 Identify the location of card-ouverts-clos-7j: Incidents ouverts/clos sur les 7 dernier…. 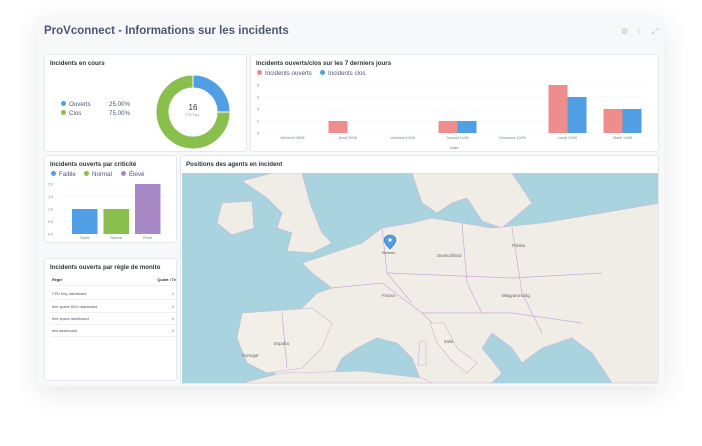
(454, 103).